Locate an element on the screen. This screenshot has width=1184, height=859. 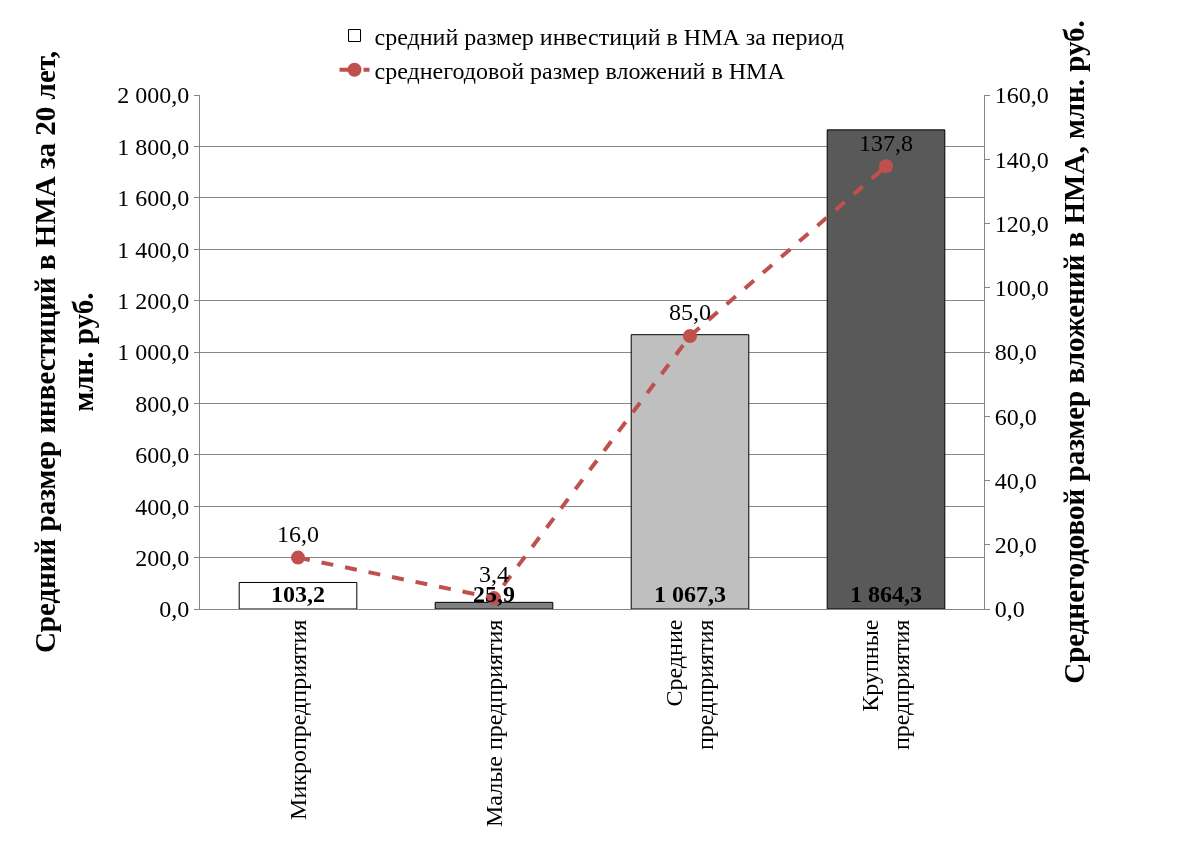
legend-label: средний размер инвестиций в НМА за период is located at coordinates (609, 36).